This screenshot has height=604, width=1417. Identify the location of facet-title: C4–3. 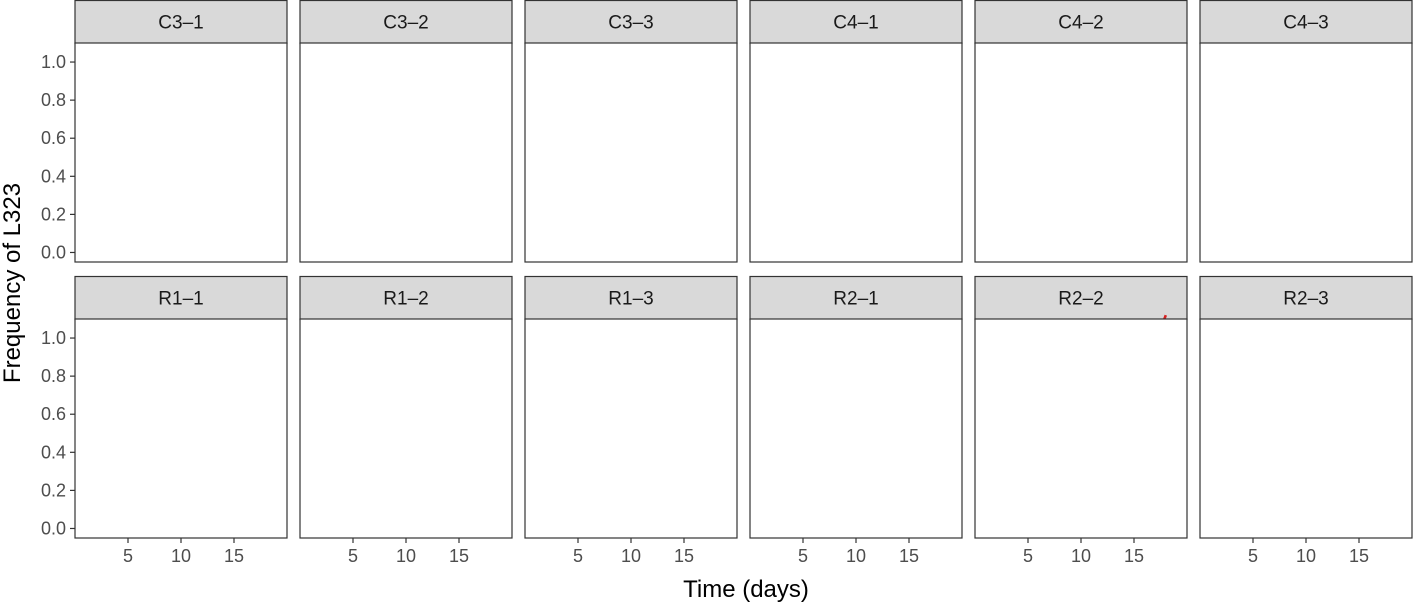
(1305, 23).